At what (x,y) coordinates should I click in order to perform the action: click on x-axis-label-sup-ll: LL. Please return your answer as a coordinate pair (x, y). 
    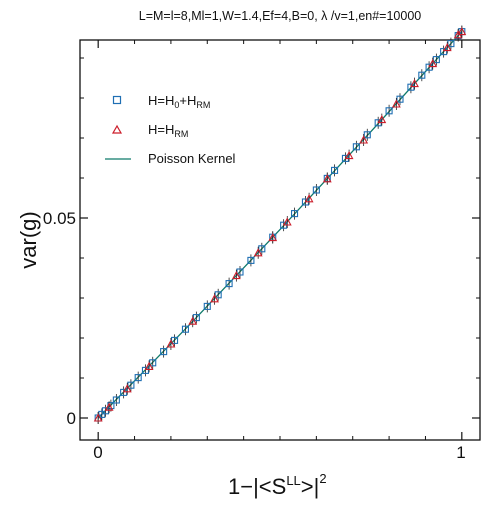
    Looking at the image, I should click on (293, 480).